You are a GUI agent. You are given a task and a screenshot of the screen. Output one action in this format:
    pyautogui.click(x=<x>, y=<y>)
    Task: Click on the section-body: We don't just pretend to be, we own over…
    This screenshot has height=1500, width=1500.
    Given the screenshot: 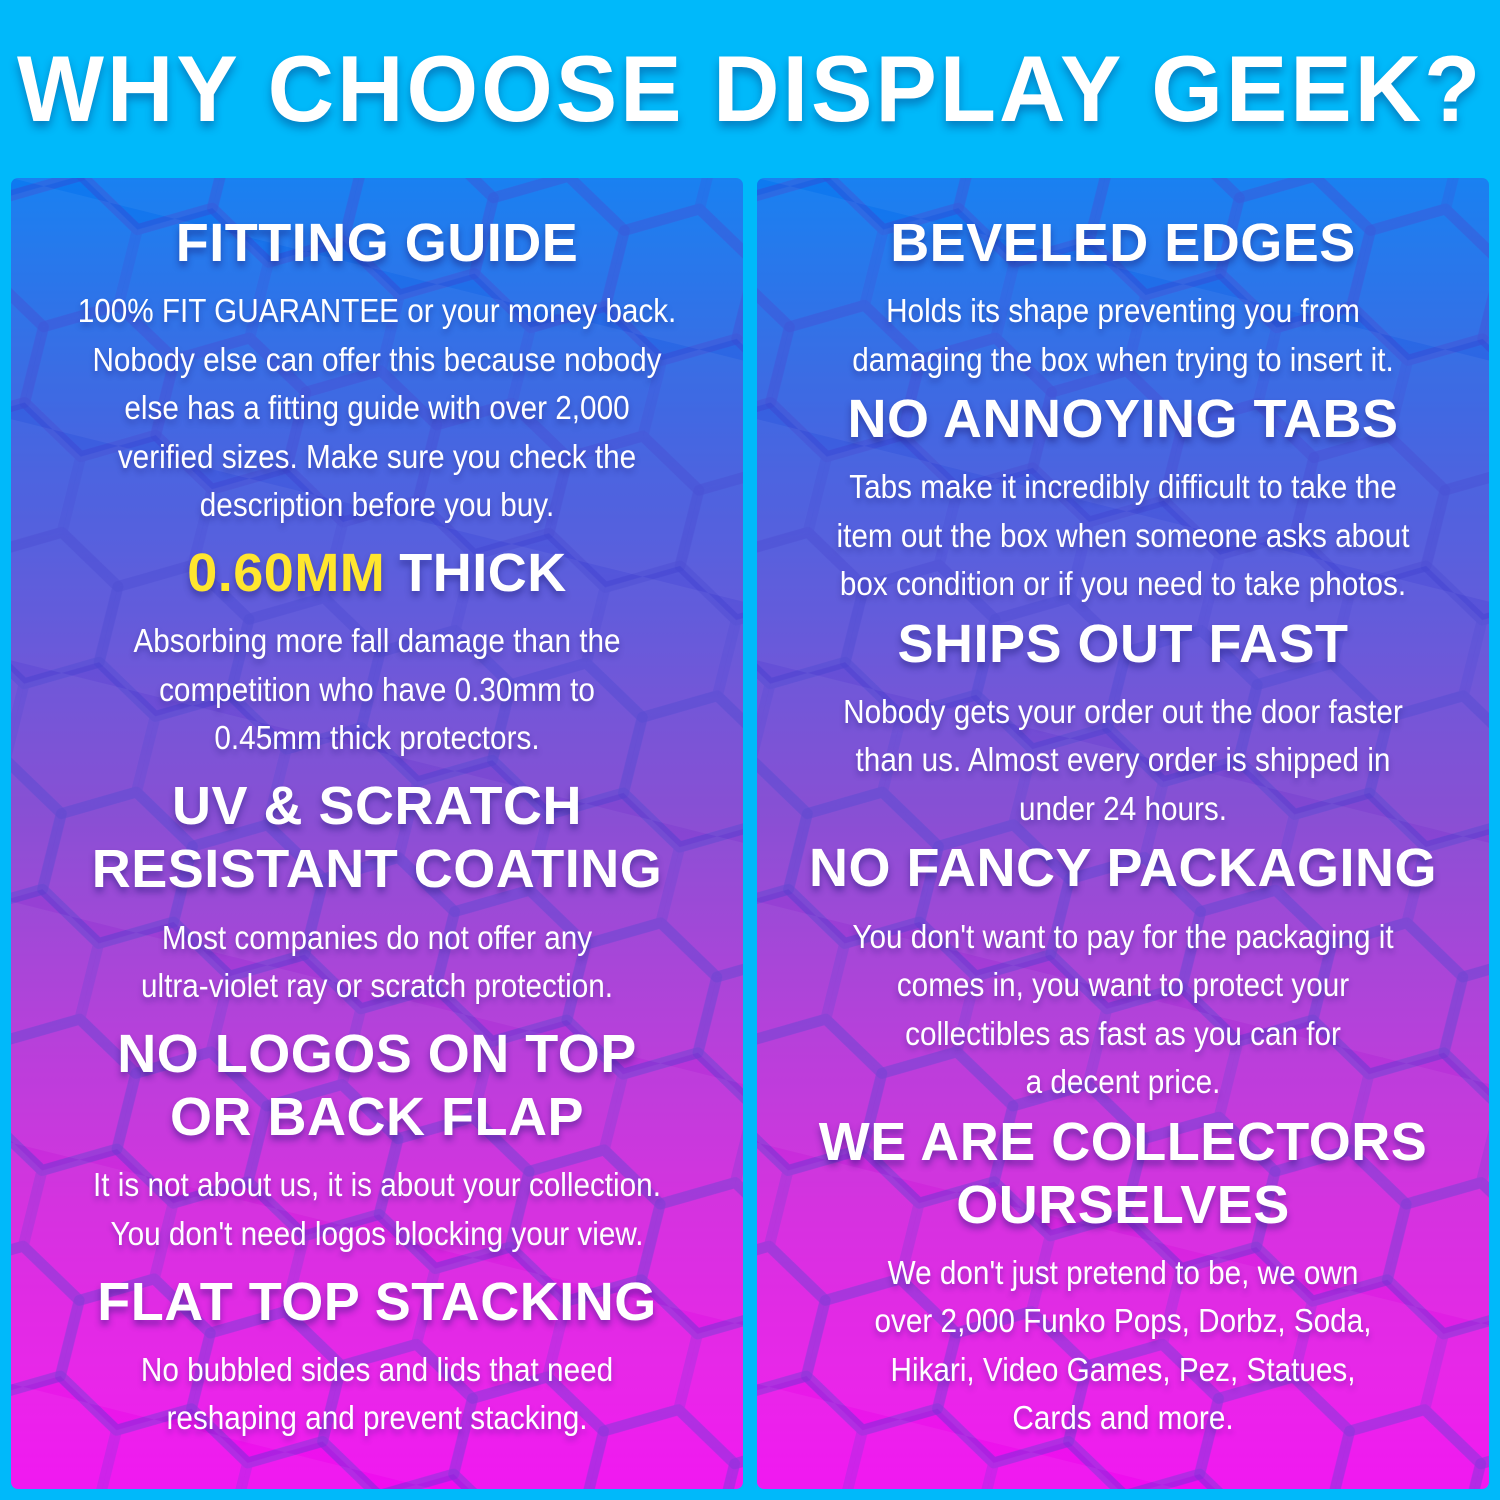 What is the action you would take?
    pyautogui.click(x=1123, y=1345)
    